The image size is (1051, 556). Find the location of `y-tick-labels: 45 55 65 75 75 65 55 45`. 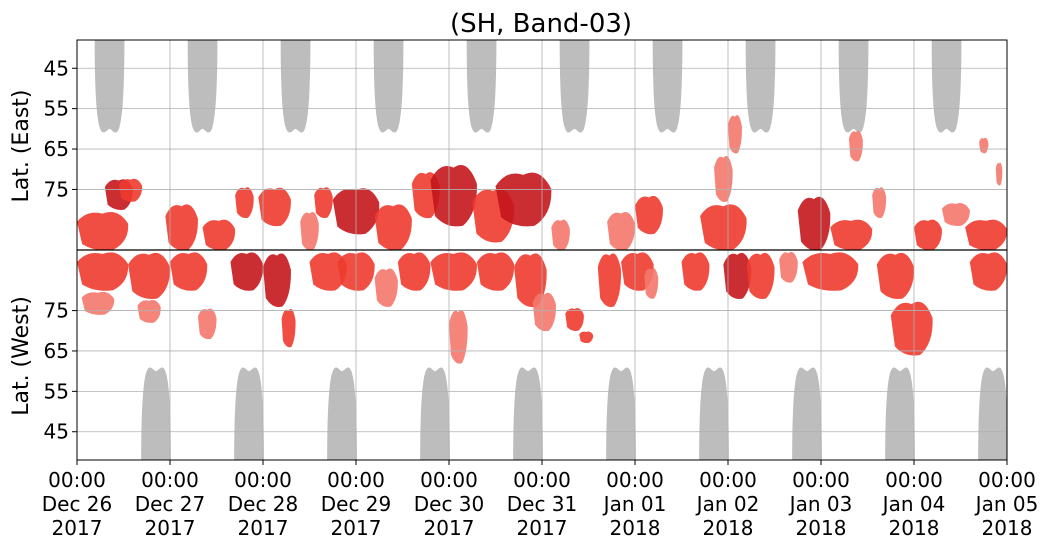

y-tick-labels: 45 55 65 75 75 65 55 45 is located at coordinates (60, 250).